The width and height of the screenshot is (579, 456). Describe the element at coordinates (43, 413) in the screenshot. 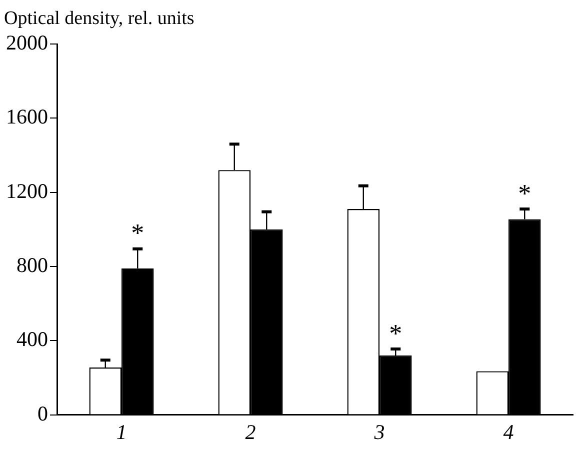

I see `y-tick-label: 0` at that location.